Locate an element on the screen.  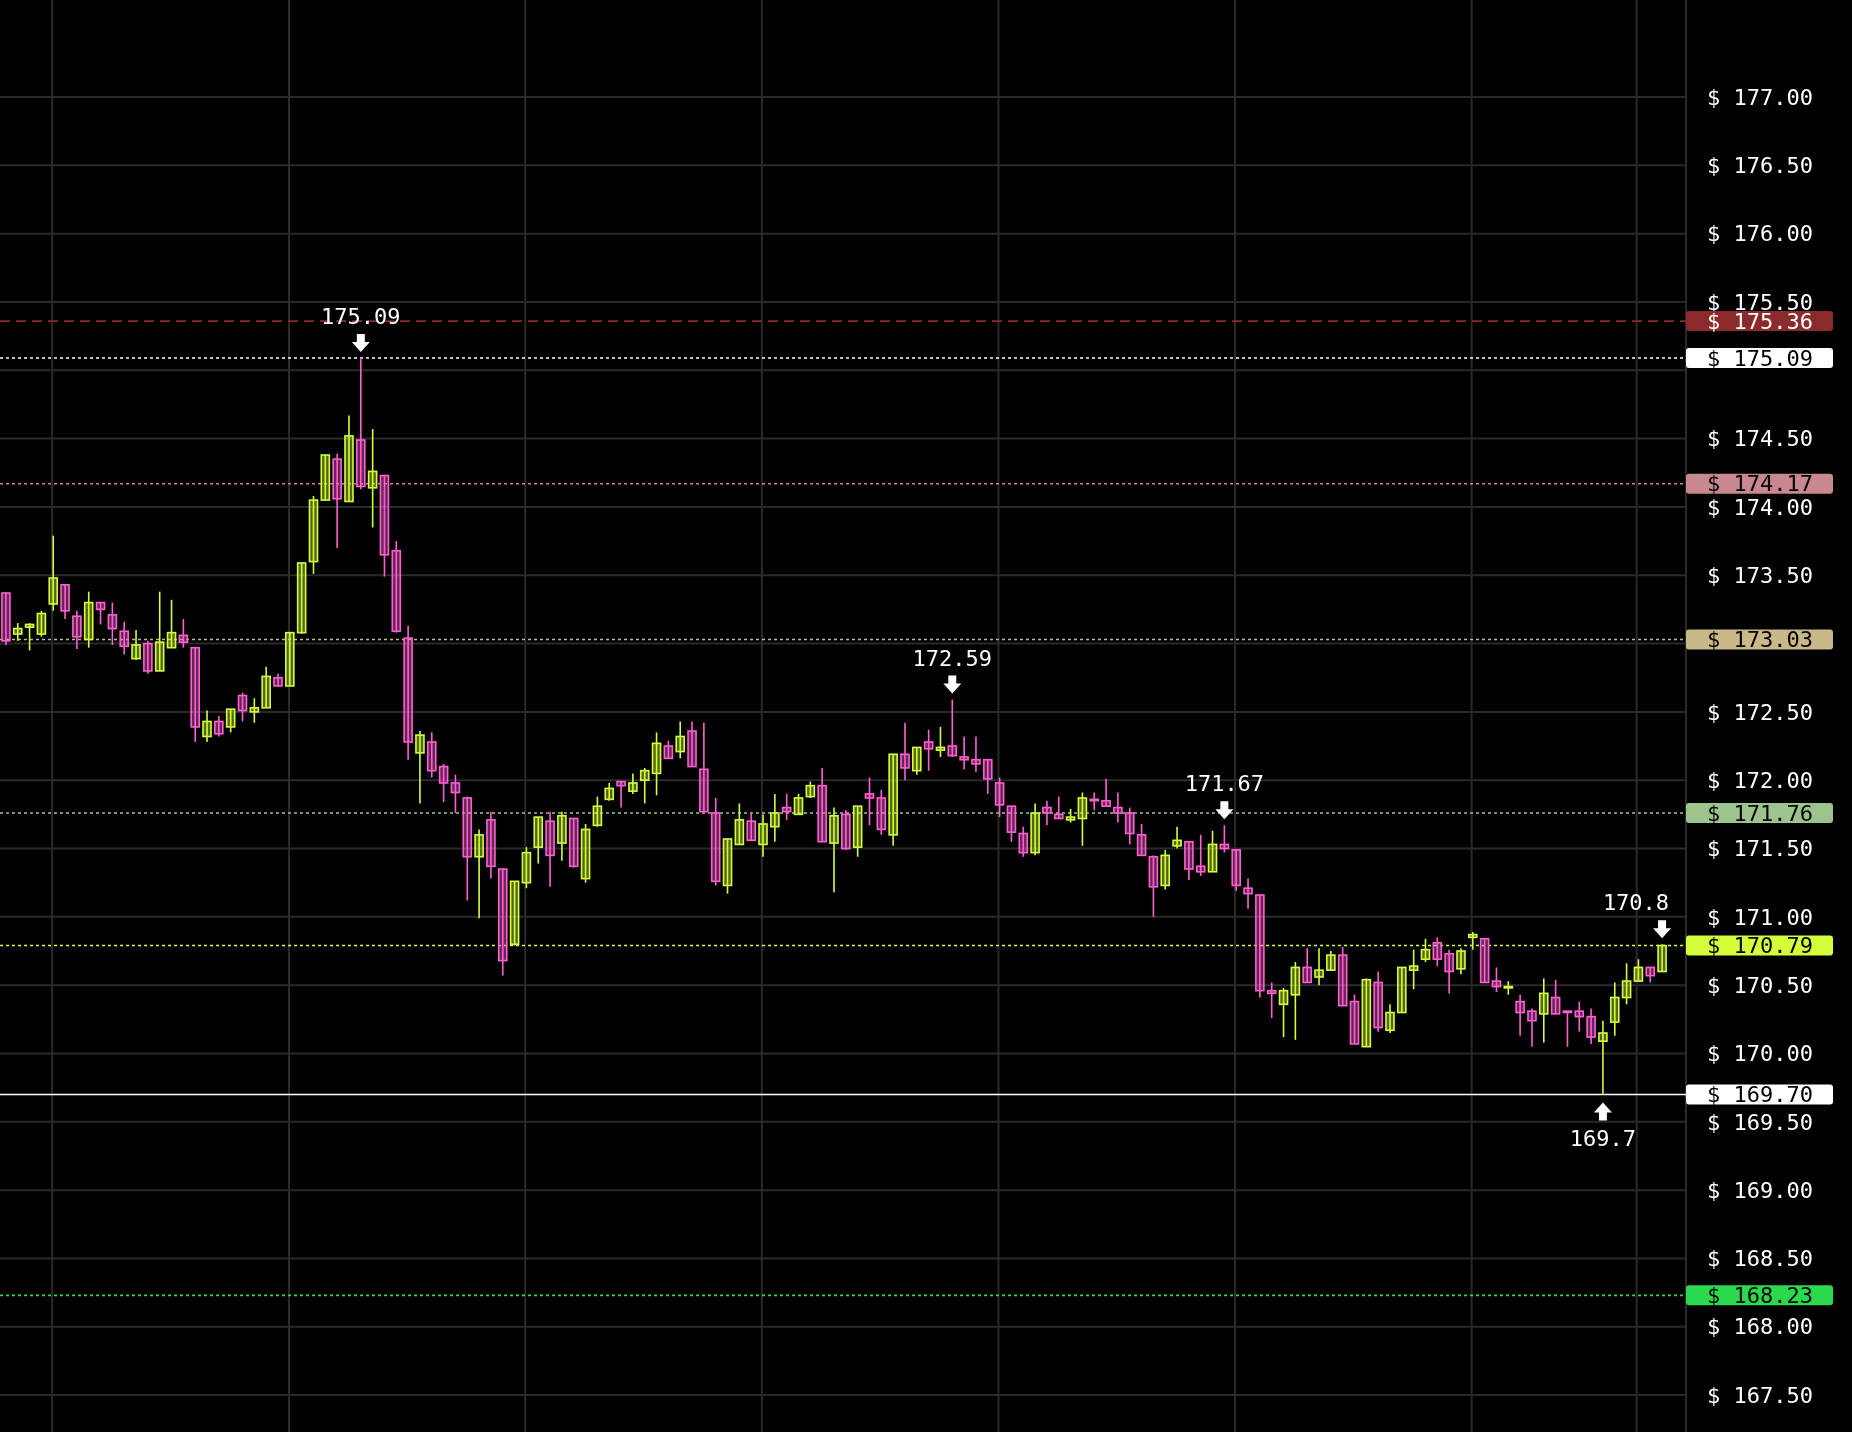
y-tick-label: $ 172.50 is located at coordinates (1760, 712).